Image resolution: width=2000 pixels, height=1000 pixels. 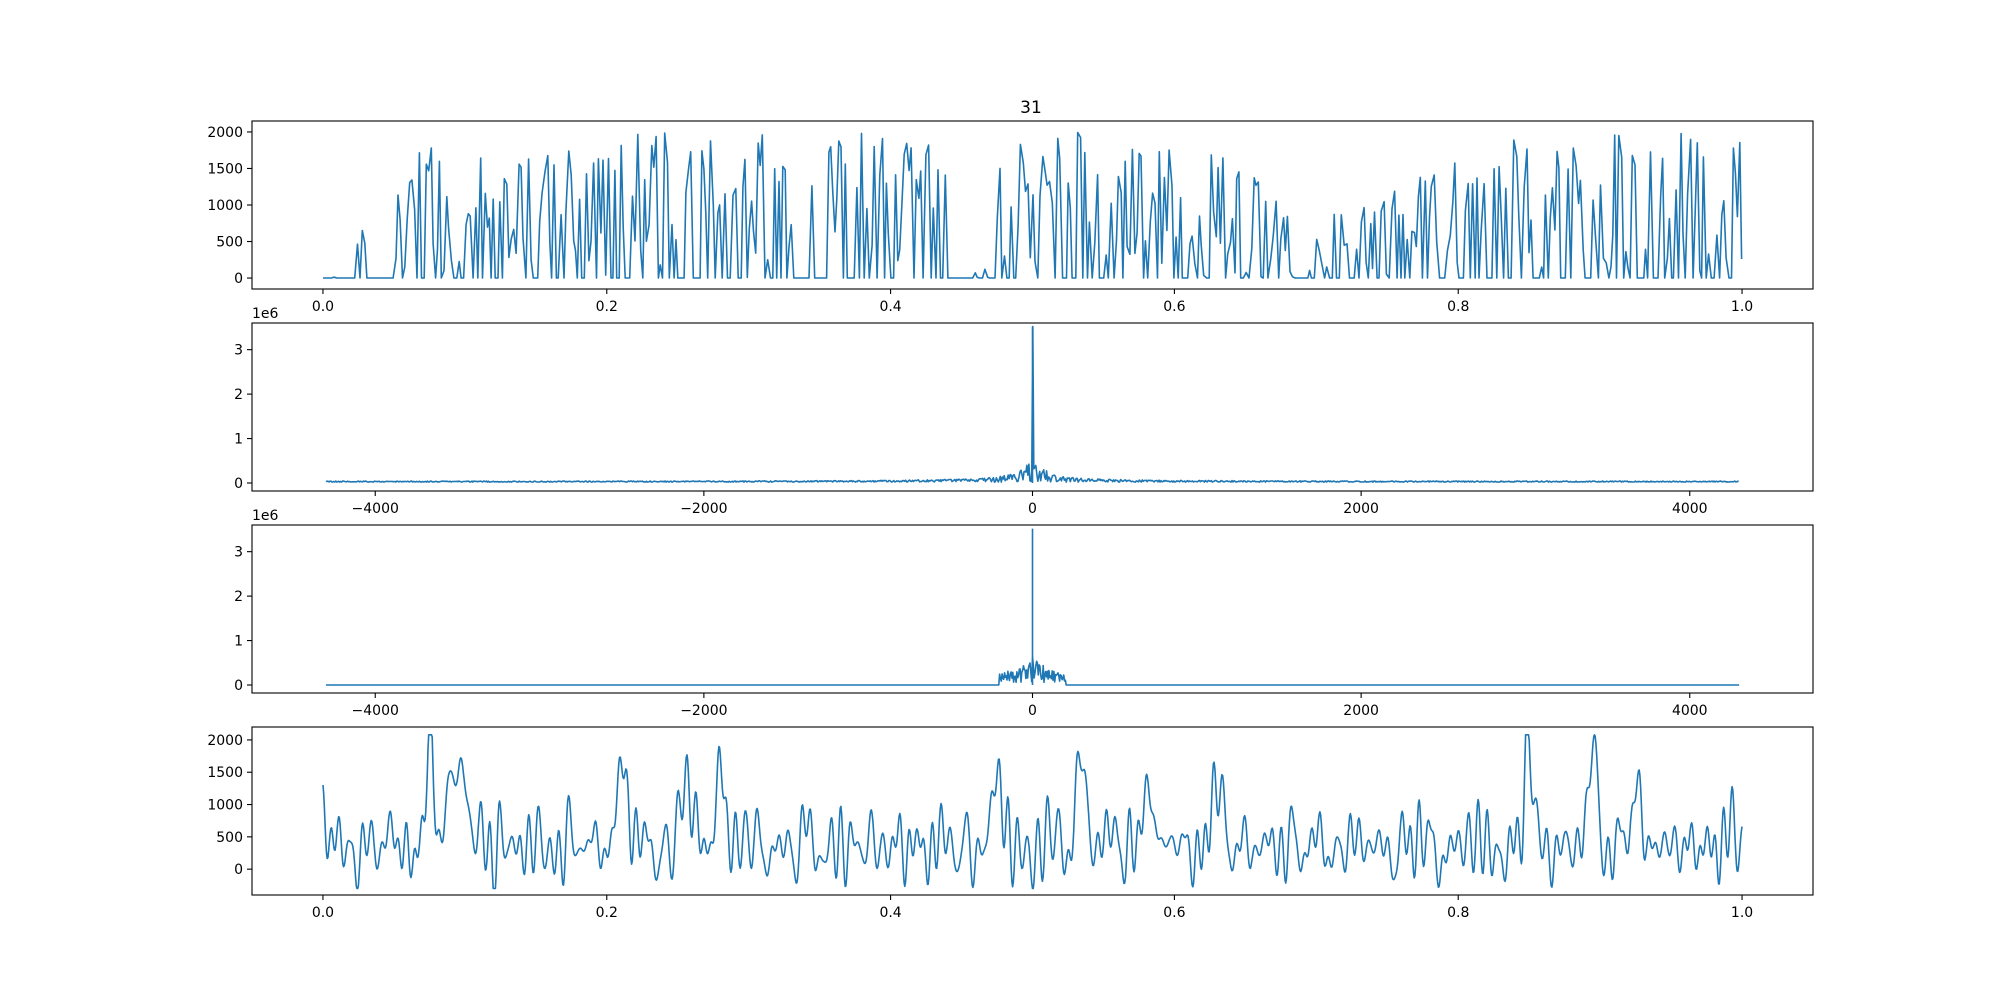 I want to click on reconstructed-signal-axes-frame, so click(x=1032, y=811).